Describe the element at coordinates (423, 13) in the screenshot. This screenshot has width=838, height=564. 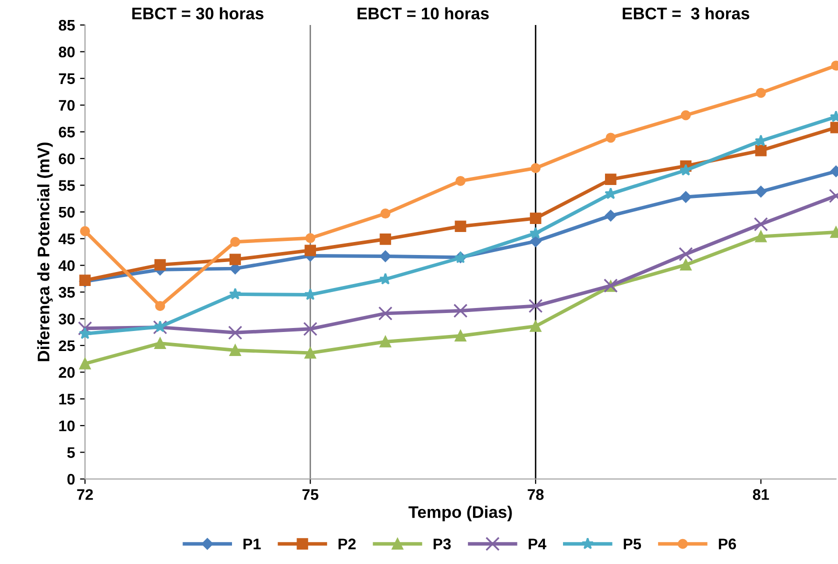
I see `text: EBCT = 10 horas` at that location.